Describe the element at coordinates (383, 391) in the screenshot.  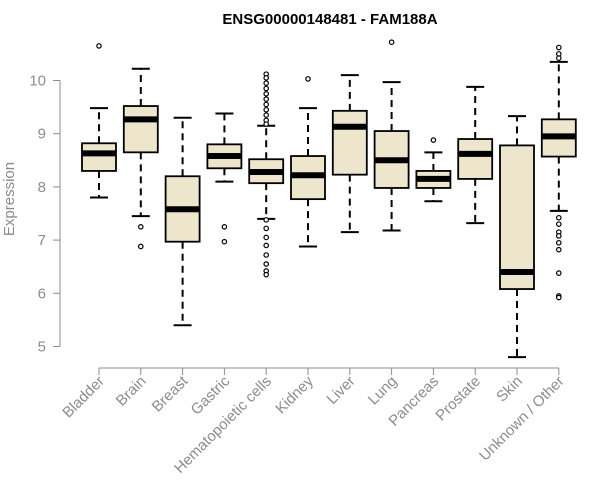
I see `x-tick-label: Lung` at that location.